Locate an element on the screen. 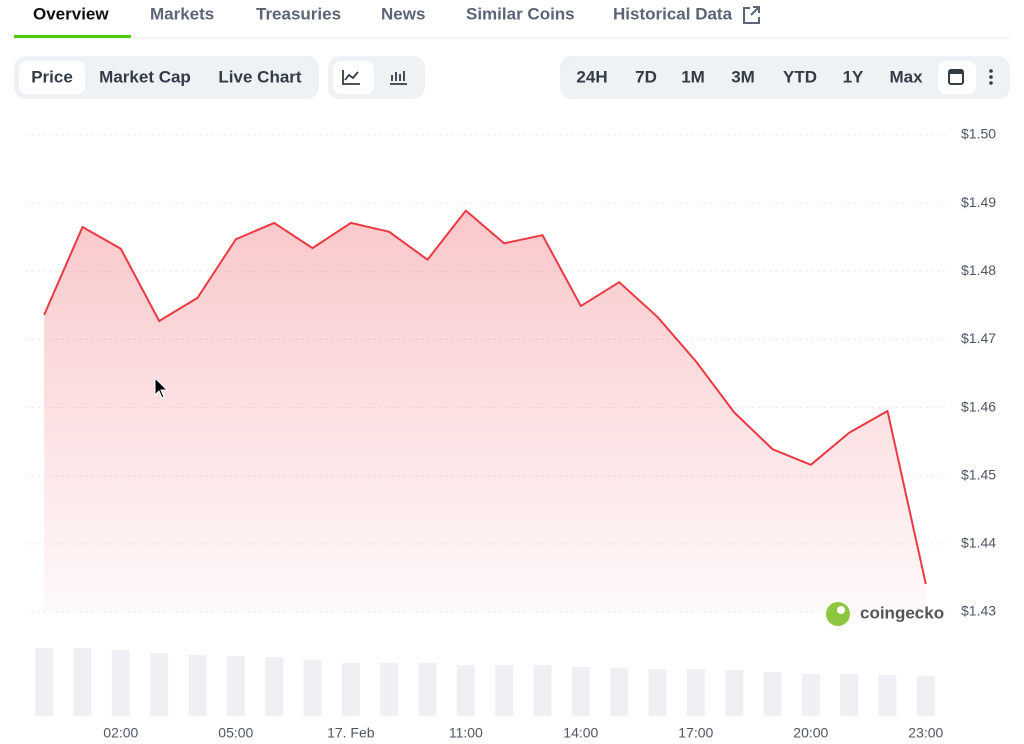  candle-chart-button is located at coordinates (398, 78).